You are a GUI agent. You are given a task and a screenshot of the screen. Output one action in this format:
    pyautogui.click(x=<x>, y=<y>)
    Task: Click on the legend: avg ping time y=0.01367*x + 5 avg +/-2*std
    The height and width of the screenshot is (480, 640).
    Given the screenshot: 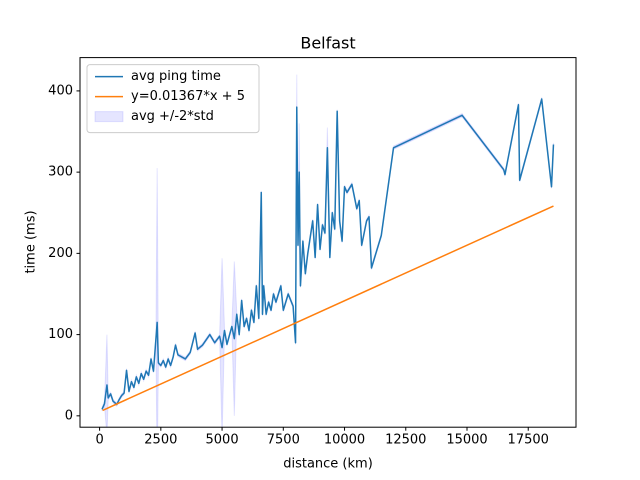 What is the action you would take?
    pyautogui.click(x=173, y=99)
    